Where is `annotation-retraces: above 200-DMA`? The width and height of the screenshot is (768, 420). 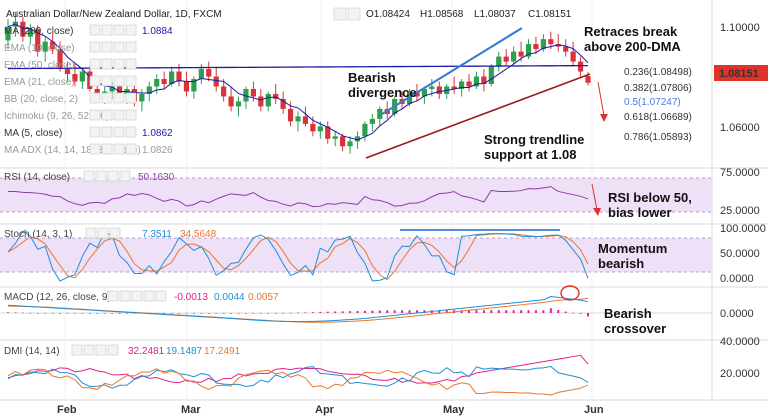 annotation-retraces: above 200-DMA is located at coordinates (632, 46).